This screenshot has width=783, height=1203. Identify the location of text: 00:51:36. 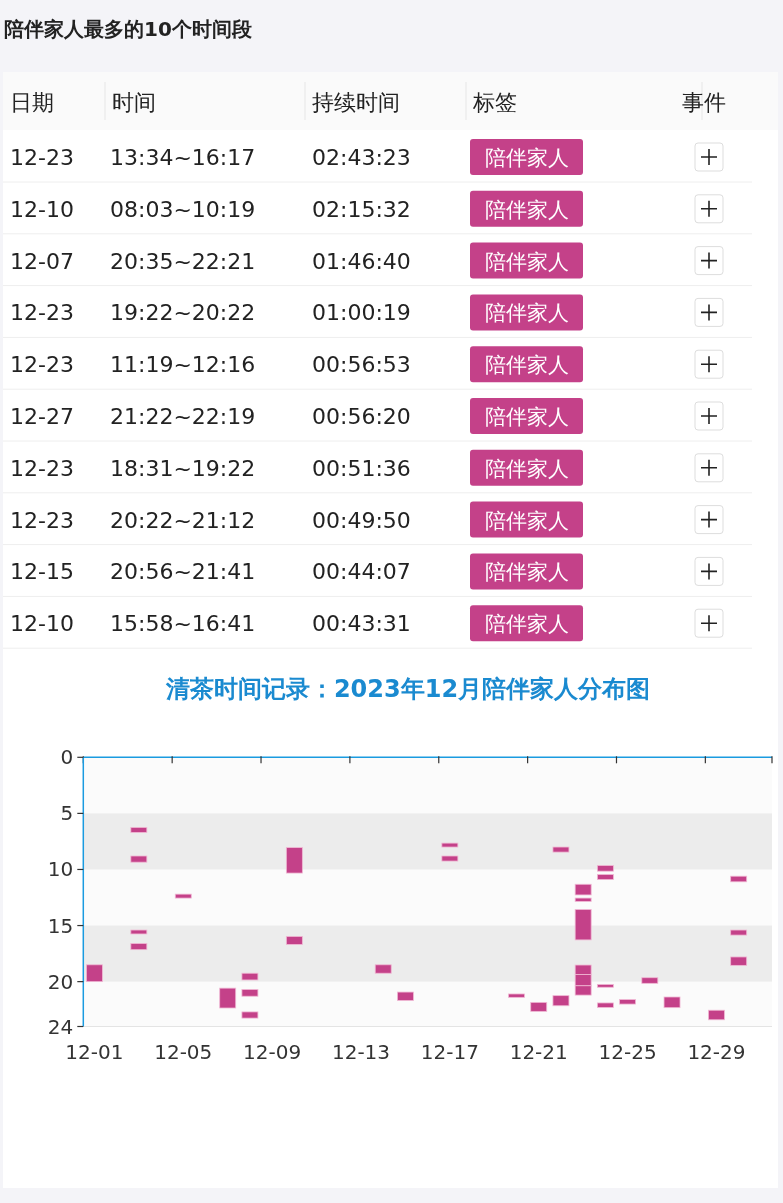
(361, 468).